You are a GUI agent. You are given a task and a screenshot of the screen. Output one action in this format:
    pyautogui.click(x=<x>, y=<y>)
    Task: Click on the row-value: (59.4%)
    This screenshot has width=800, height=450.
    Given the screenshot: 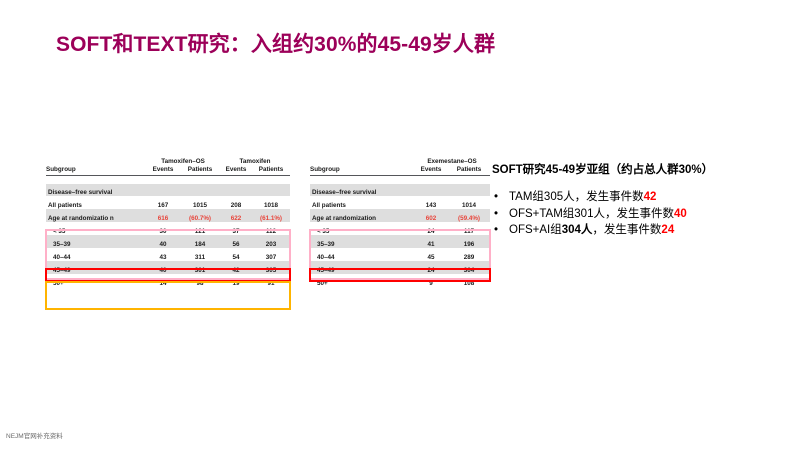 What is the action you would take?
    pyautogui.click(x=469, y=215)
    